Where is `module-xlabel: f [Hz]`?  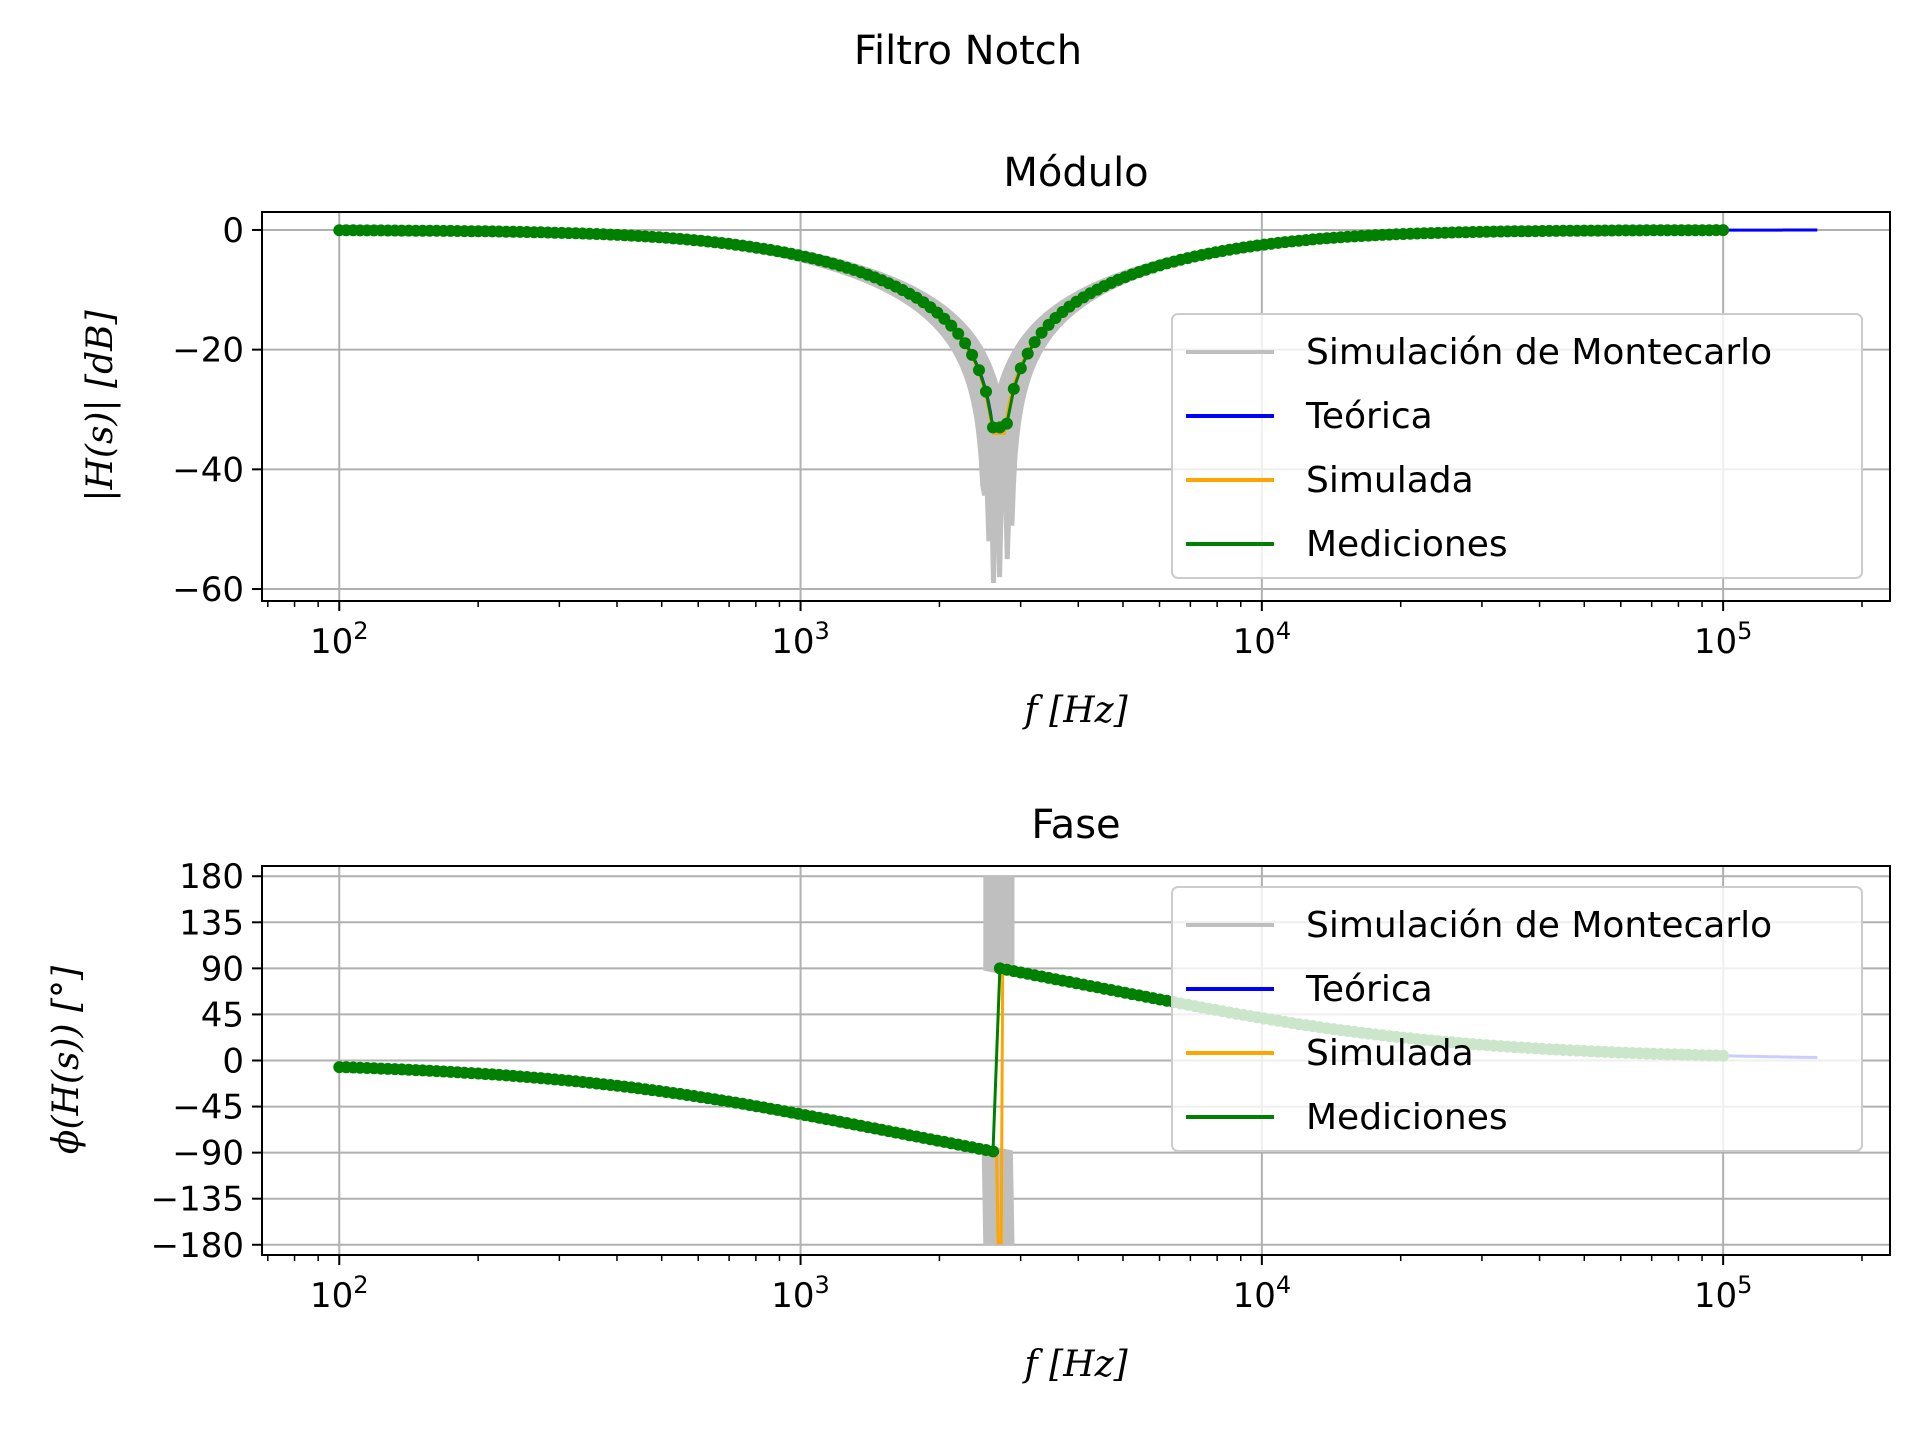 module-xlabel: f [Hz] is located at coordinates (1074, 710).